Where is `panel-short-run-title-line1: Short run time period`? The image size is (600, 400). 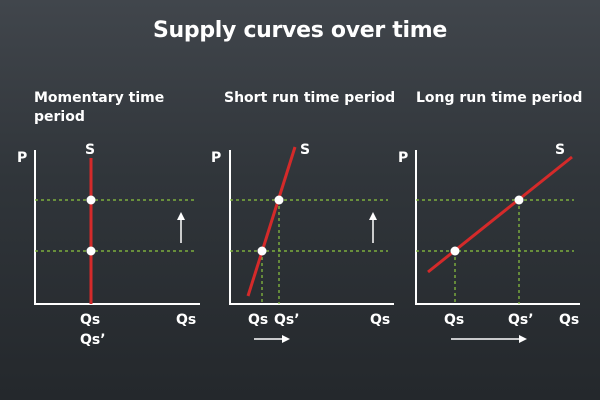
panel-short-run-title-line1: Short run time period is located at coordinates (310, 98).